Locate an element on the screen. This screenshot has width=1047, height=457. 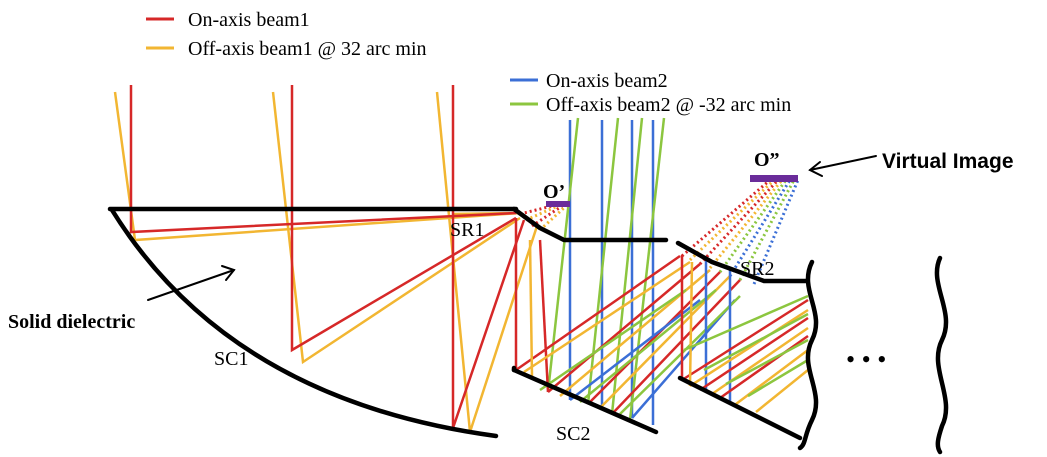
label-o-double-prime: O” is located at coordinates (767, 160).